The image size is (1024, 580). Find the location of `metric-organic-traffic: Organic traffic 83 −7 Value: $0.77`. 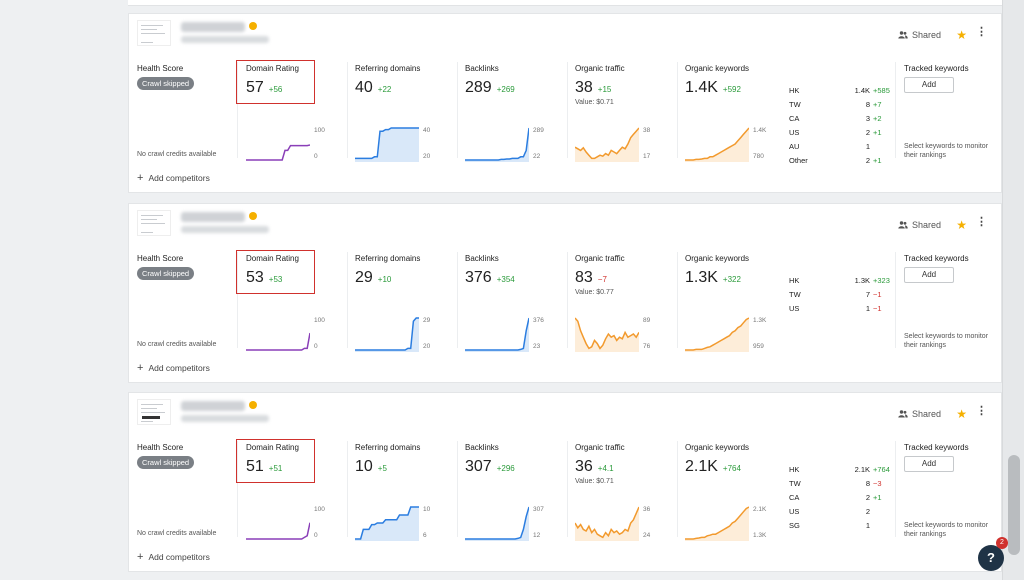

metric-organic-traffic: Organic traffic 83 −7 Value: $0.77 is located at coordinates (600, 275).